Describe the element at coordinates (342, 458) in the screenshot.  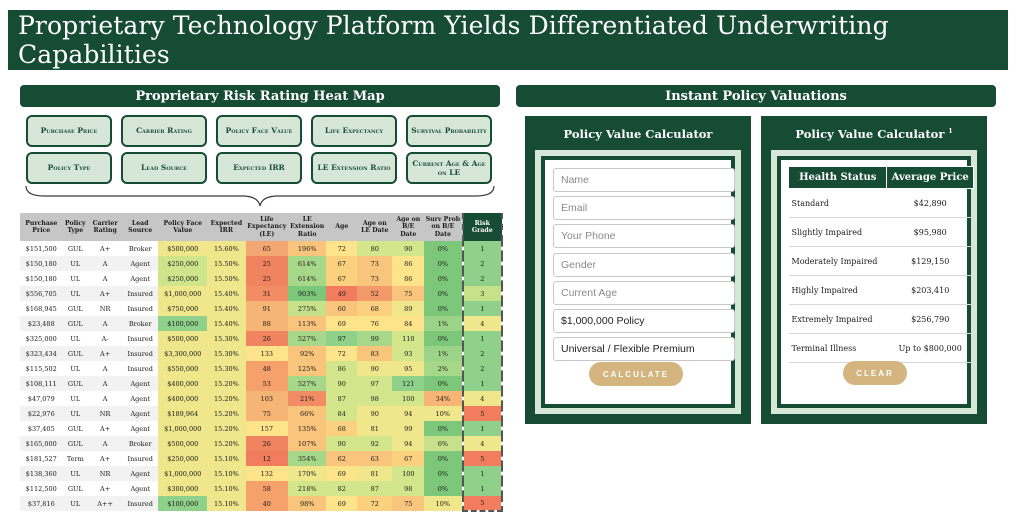
I see `heatmap-cell: 62` at that location.